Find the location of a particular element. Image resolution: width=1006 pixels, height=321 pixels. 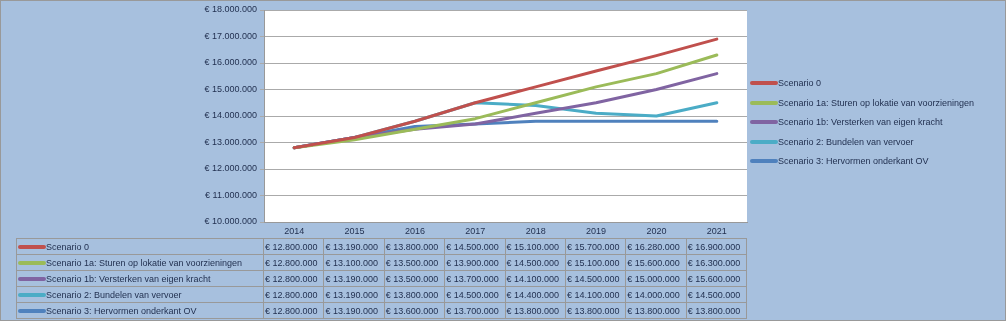

y-tick-label: € 15.000.000 is located at coordinates (230, 88).